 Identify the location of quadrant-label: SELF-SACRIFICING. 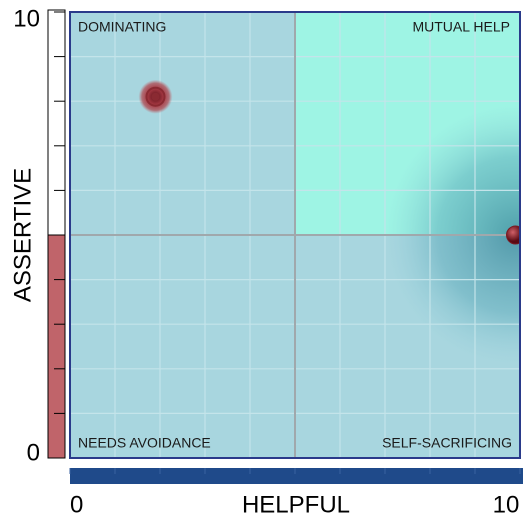
(447, 443).